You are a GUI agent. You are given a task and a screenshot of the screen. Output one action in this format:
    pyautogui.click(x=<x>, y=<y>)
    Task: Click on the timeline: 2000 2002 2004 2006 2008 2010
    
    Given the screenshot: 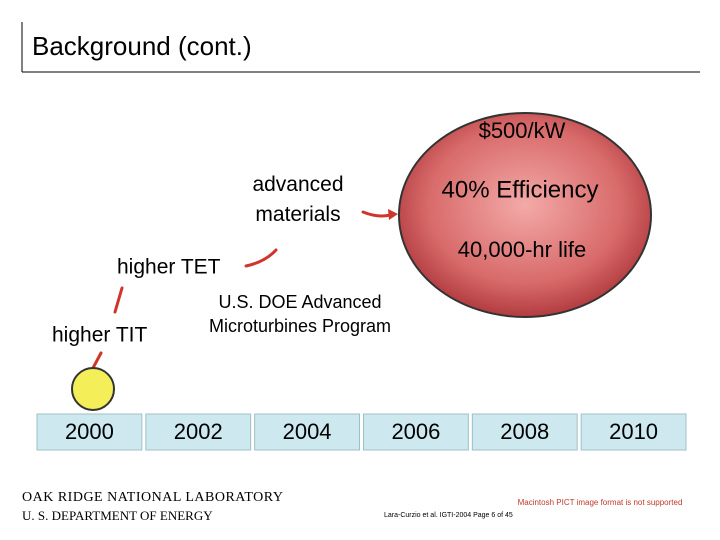 What is the action you would take?
    pyautogui.click(x=361, y=432)
    